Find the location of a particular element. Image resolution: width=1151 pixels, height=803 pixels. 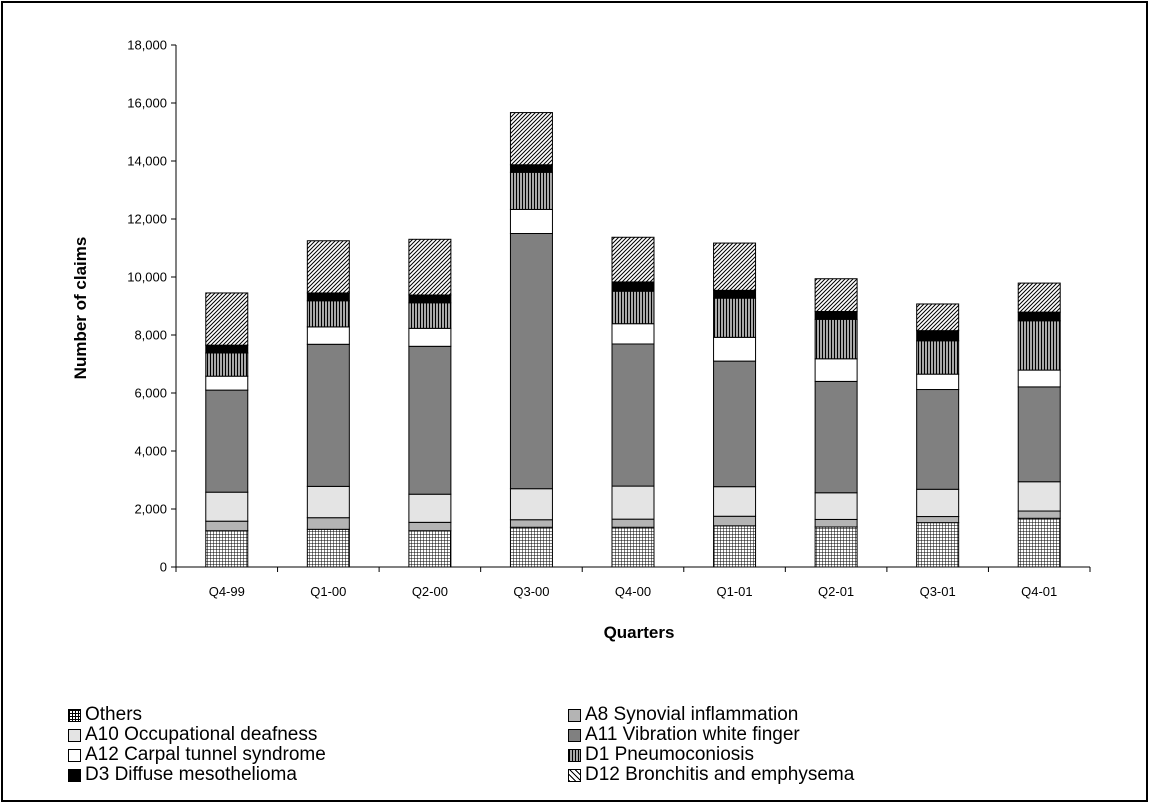

y-tick-label: 2,000 is located at coordinates (150, 509).